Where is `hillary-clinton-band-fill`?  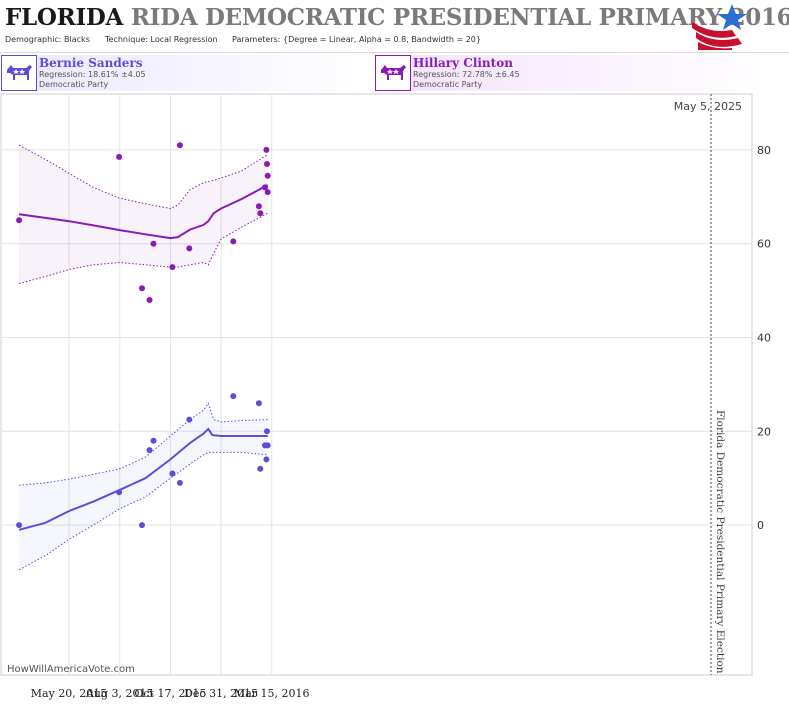 hillary-clinton-band-fill is located at coordinates (143, 214).